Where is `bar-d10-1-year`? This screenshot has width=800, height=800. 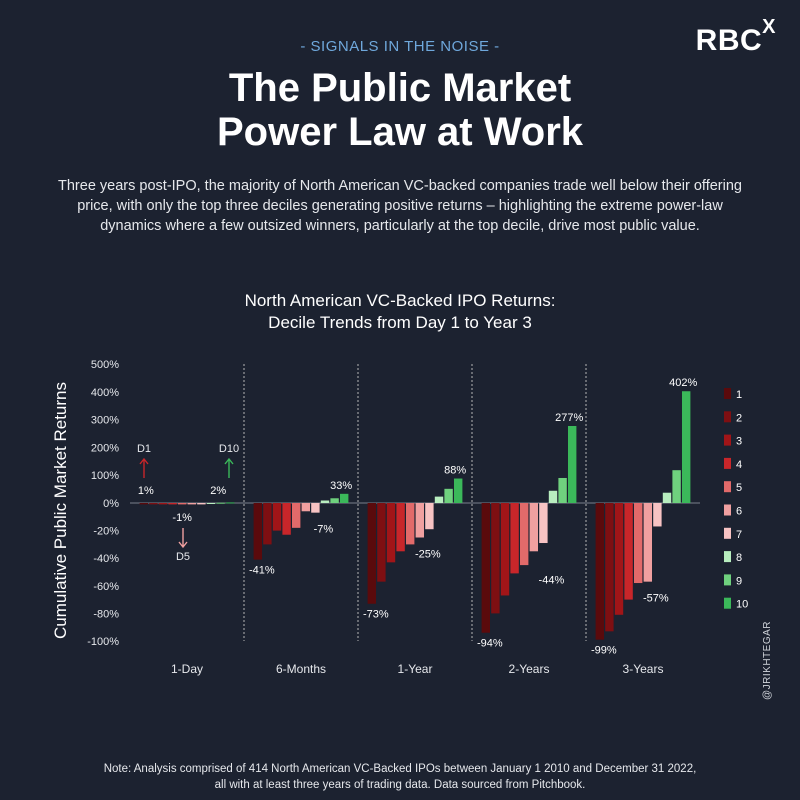 bar-d10-1-year is located at coordinates (458, 490).